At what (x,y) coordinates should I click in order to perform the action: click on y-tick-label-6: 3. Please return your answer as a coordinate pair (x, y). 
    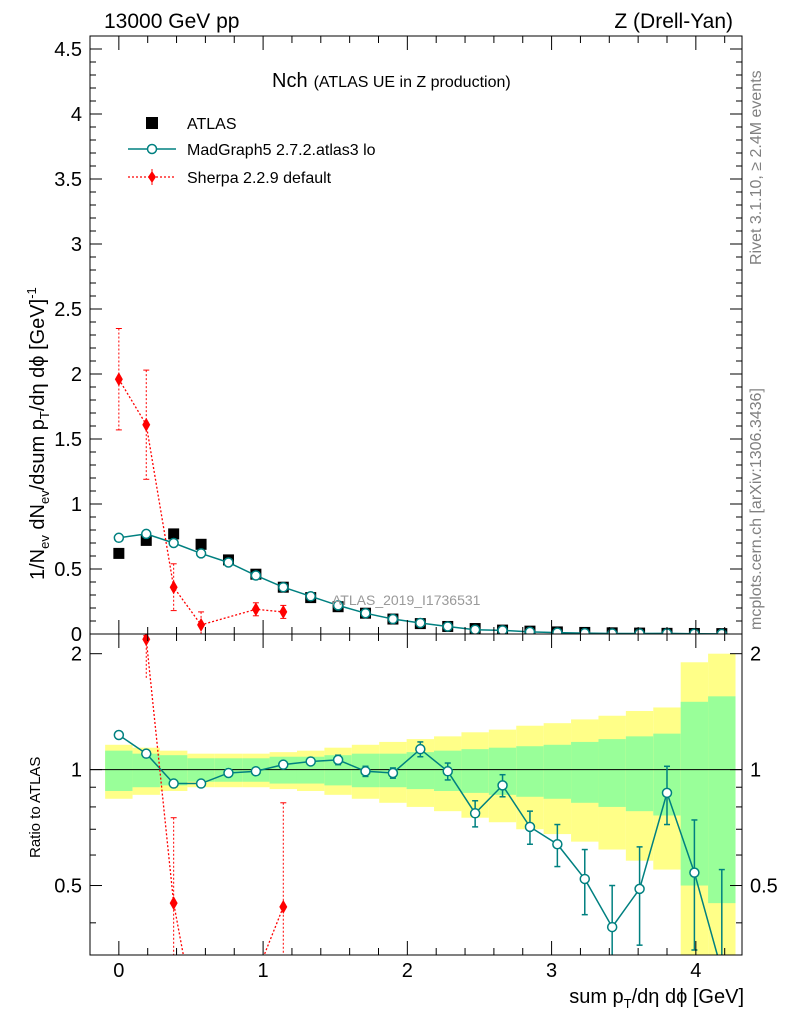
    Looking at the image, I should click on (76, 245).